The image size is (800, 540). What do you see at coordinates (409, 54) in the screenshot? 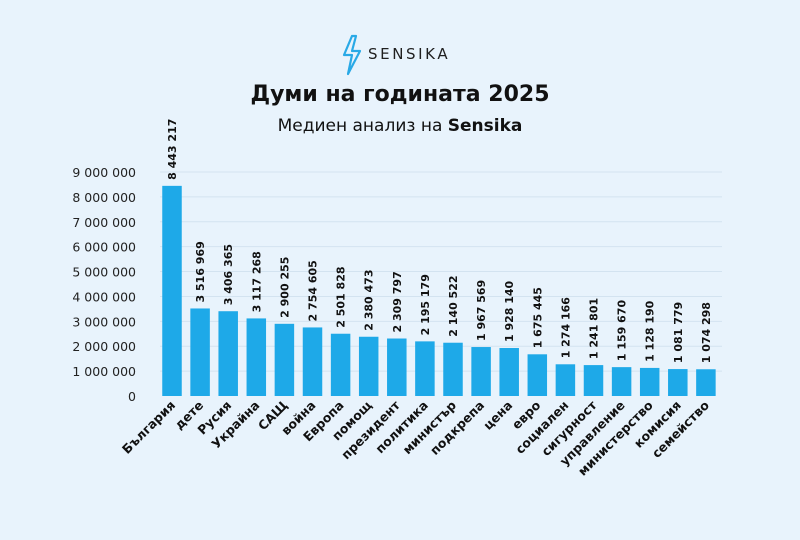
I see `brand-name: SENSIKA` at bounding box center [409, 54].